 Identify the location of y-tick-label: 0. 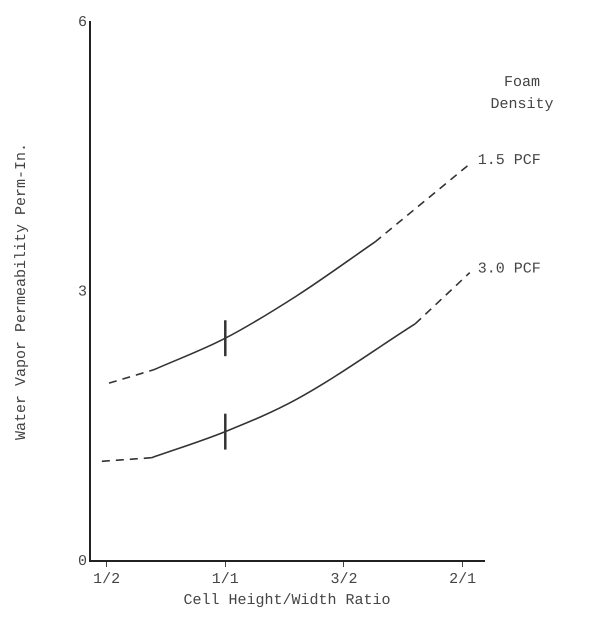
(82, 561).